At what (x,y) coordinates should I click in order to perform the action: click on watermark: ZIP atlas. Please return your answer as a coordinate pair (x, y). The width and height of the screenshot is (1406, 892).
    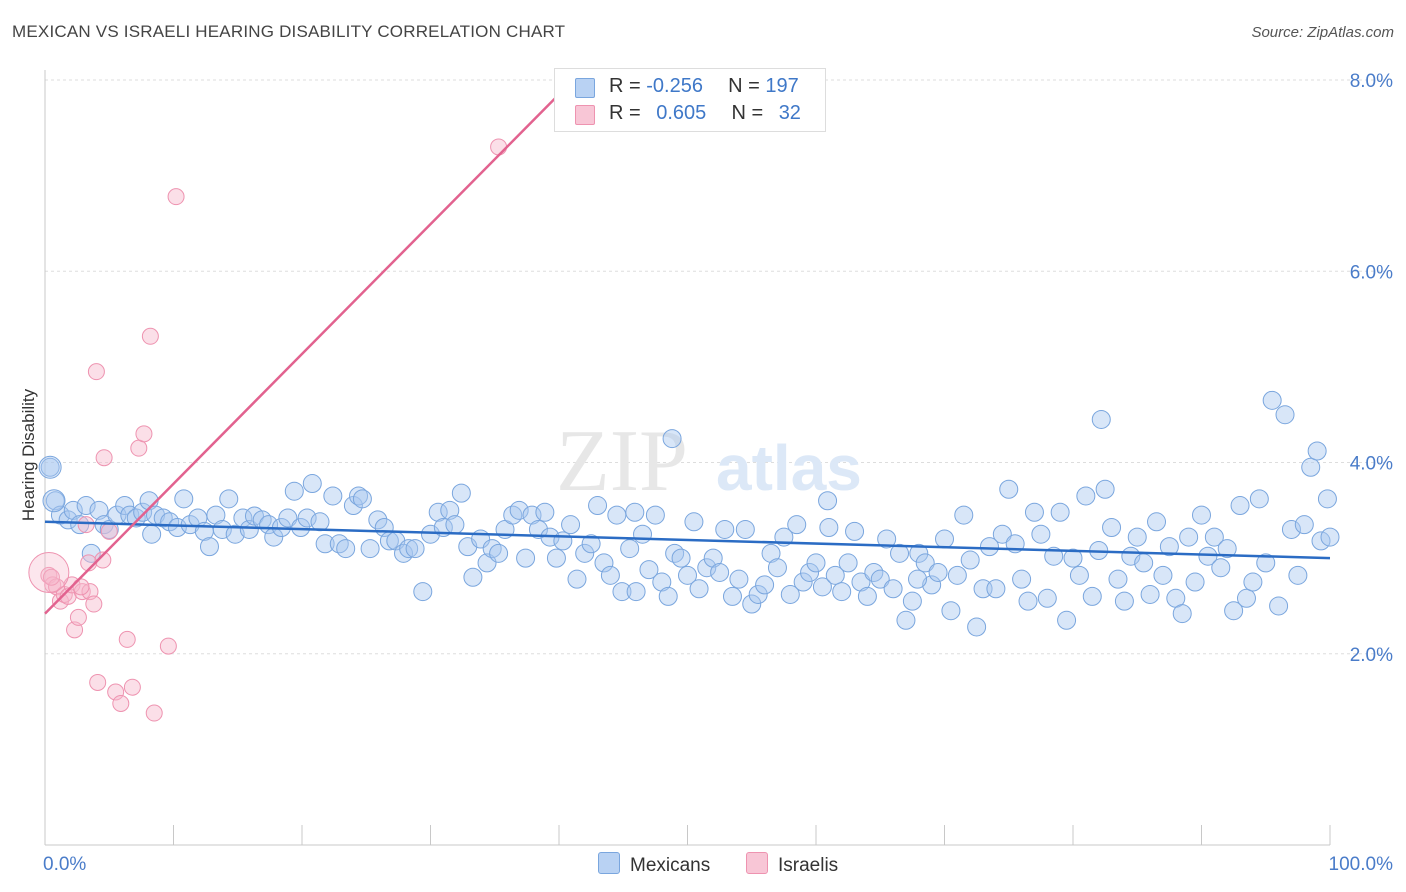
    Looking at the image, I should click on (709, 461).